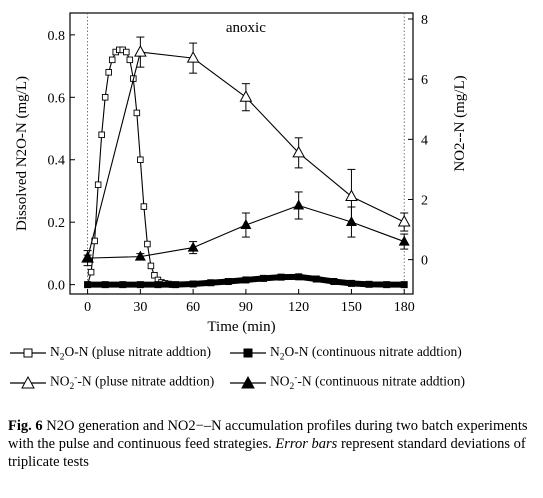 This screenshot has width=543, height=498. Describe the element at coordinates (306, 444) in the screenshot. I see `caption-italic: Error bars` at that location.